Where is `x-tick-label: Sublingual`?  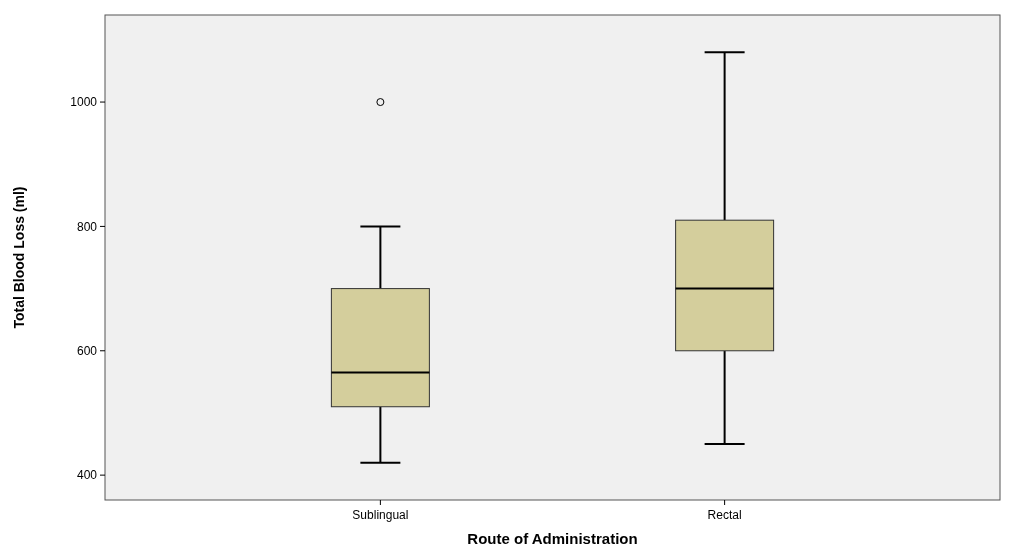 x-tick-label: Sublingual is located at coordinates (380, 515).